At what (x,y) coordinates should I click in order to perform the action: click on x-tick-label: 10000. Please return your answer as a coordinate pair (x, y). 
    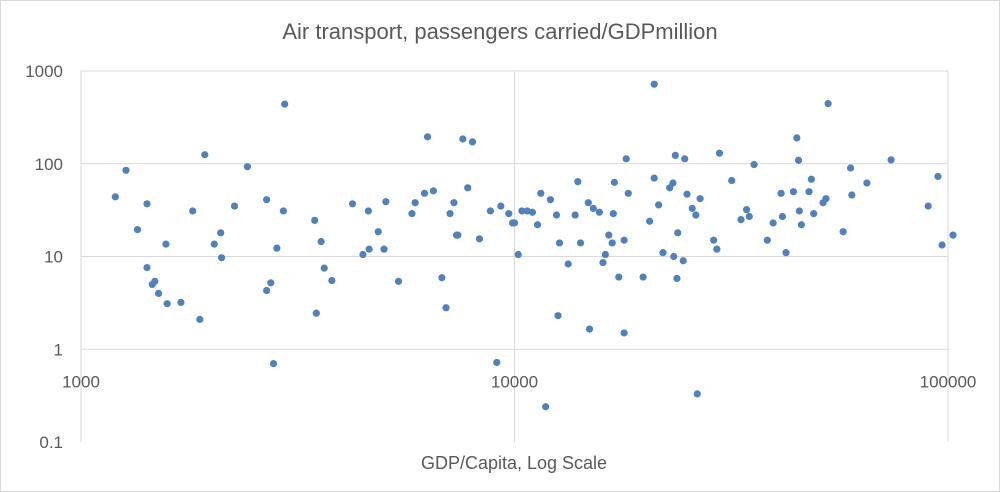
    Looking at the image, I should click on (514, 381).